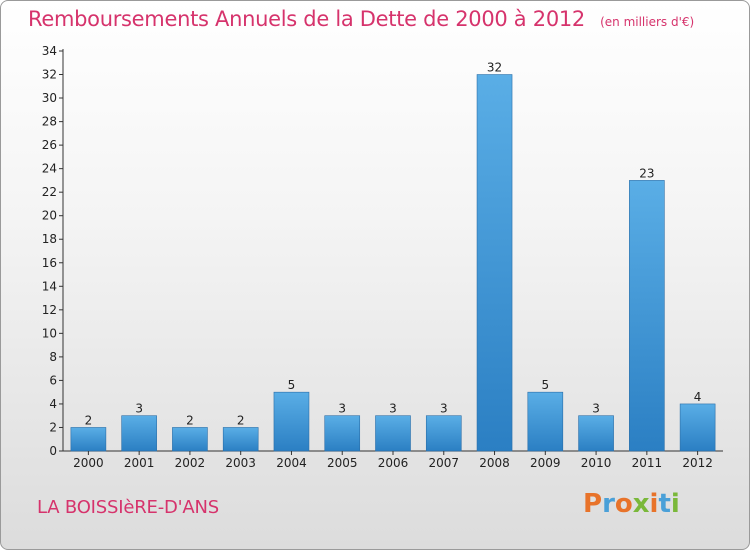 This screenshot has width=750, height=550. Describe the element at coordinates (647, 463) in the screenshot. I see `x-tick-label: 2011` at that location.